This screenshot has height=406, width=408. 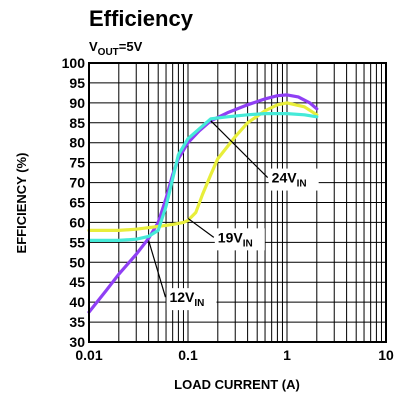 What do you see at coordinates (74, 63) in the screenshot?
I see `y-tick-label: 100` at bounding box center [74, 63].